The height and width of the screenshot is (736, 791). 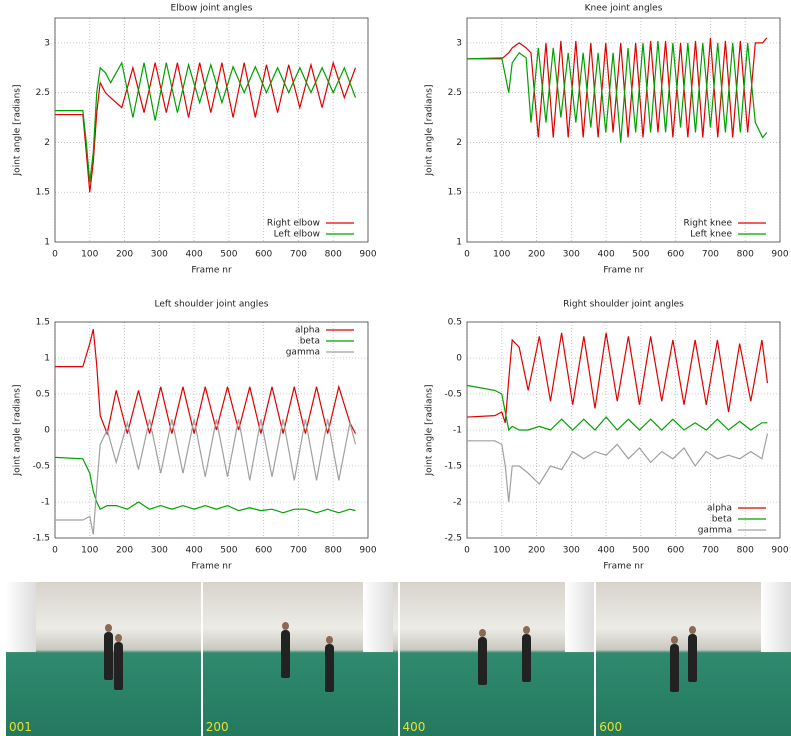 What do you see at coordinates (453, 467) in the screenshot?
I see `y-tick-label: -1.5` at bounding box center [453, 467].